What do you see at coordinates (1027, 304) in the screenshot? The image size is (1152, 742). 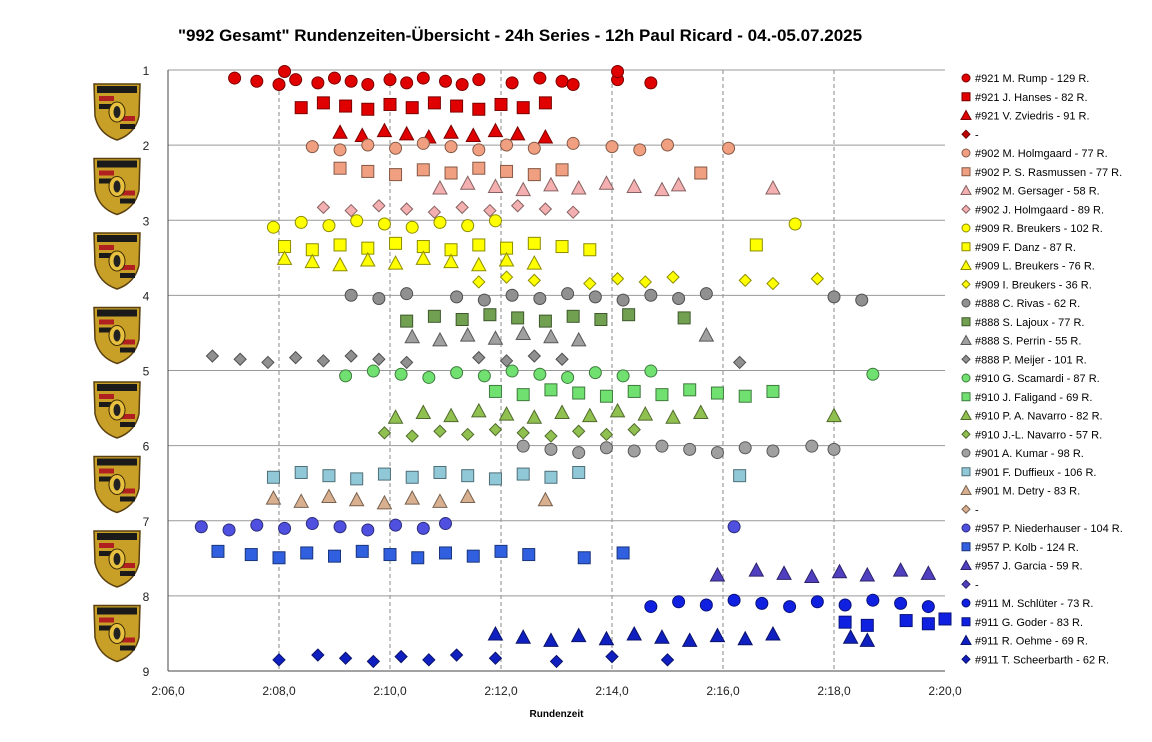 I see `legend-label: #888 C. Rivas - 62 R.` at bounding box center [1027, 304].